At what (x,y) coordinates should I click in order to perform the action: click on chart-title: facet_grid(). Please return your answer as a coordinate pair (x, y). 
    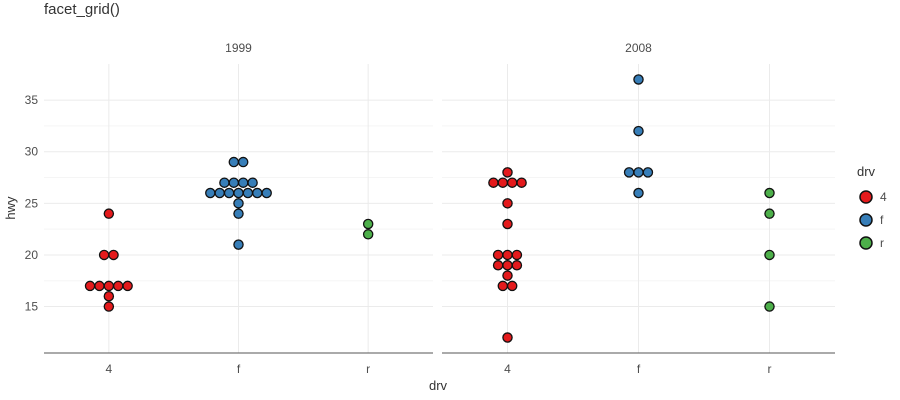
    Looking at the image, I should click on (82, 9).